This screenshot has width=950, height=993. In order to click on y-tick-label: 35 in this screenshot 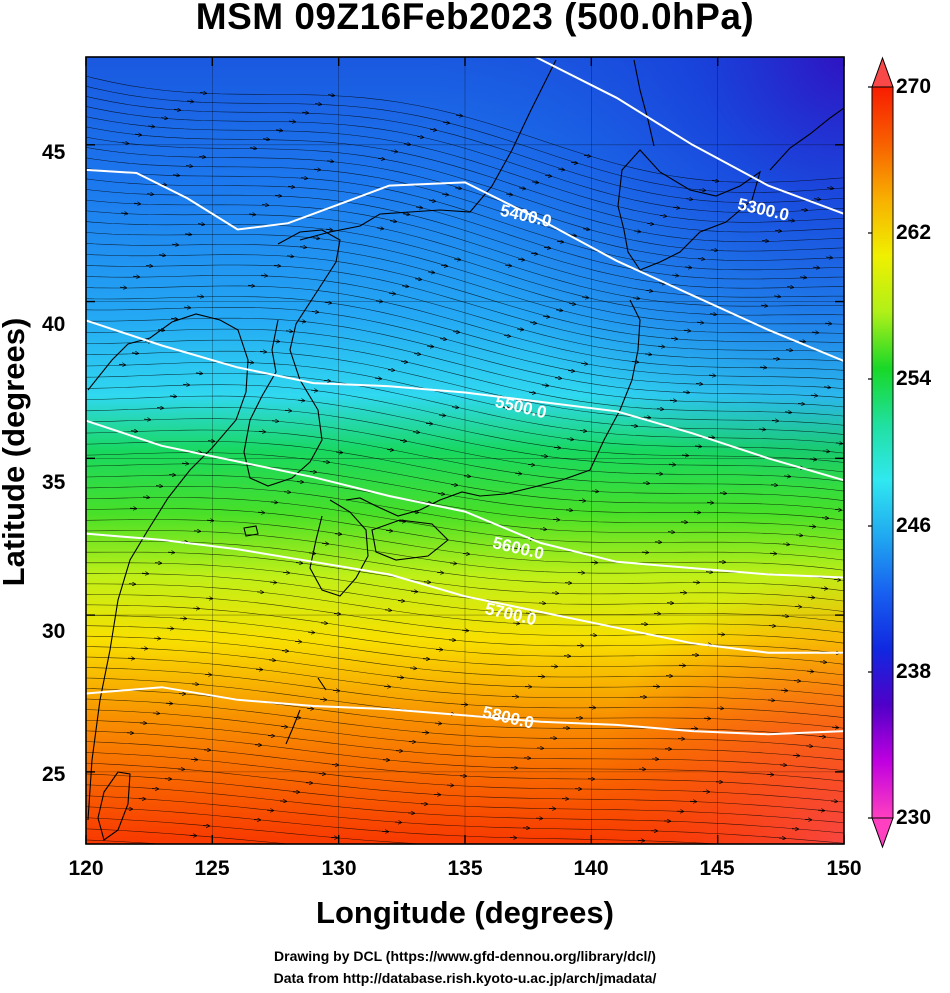, I will do `click(54, 482)`.